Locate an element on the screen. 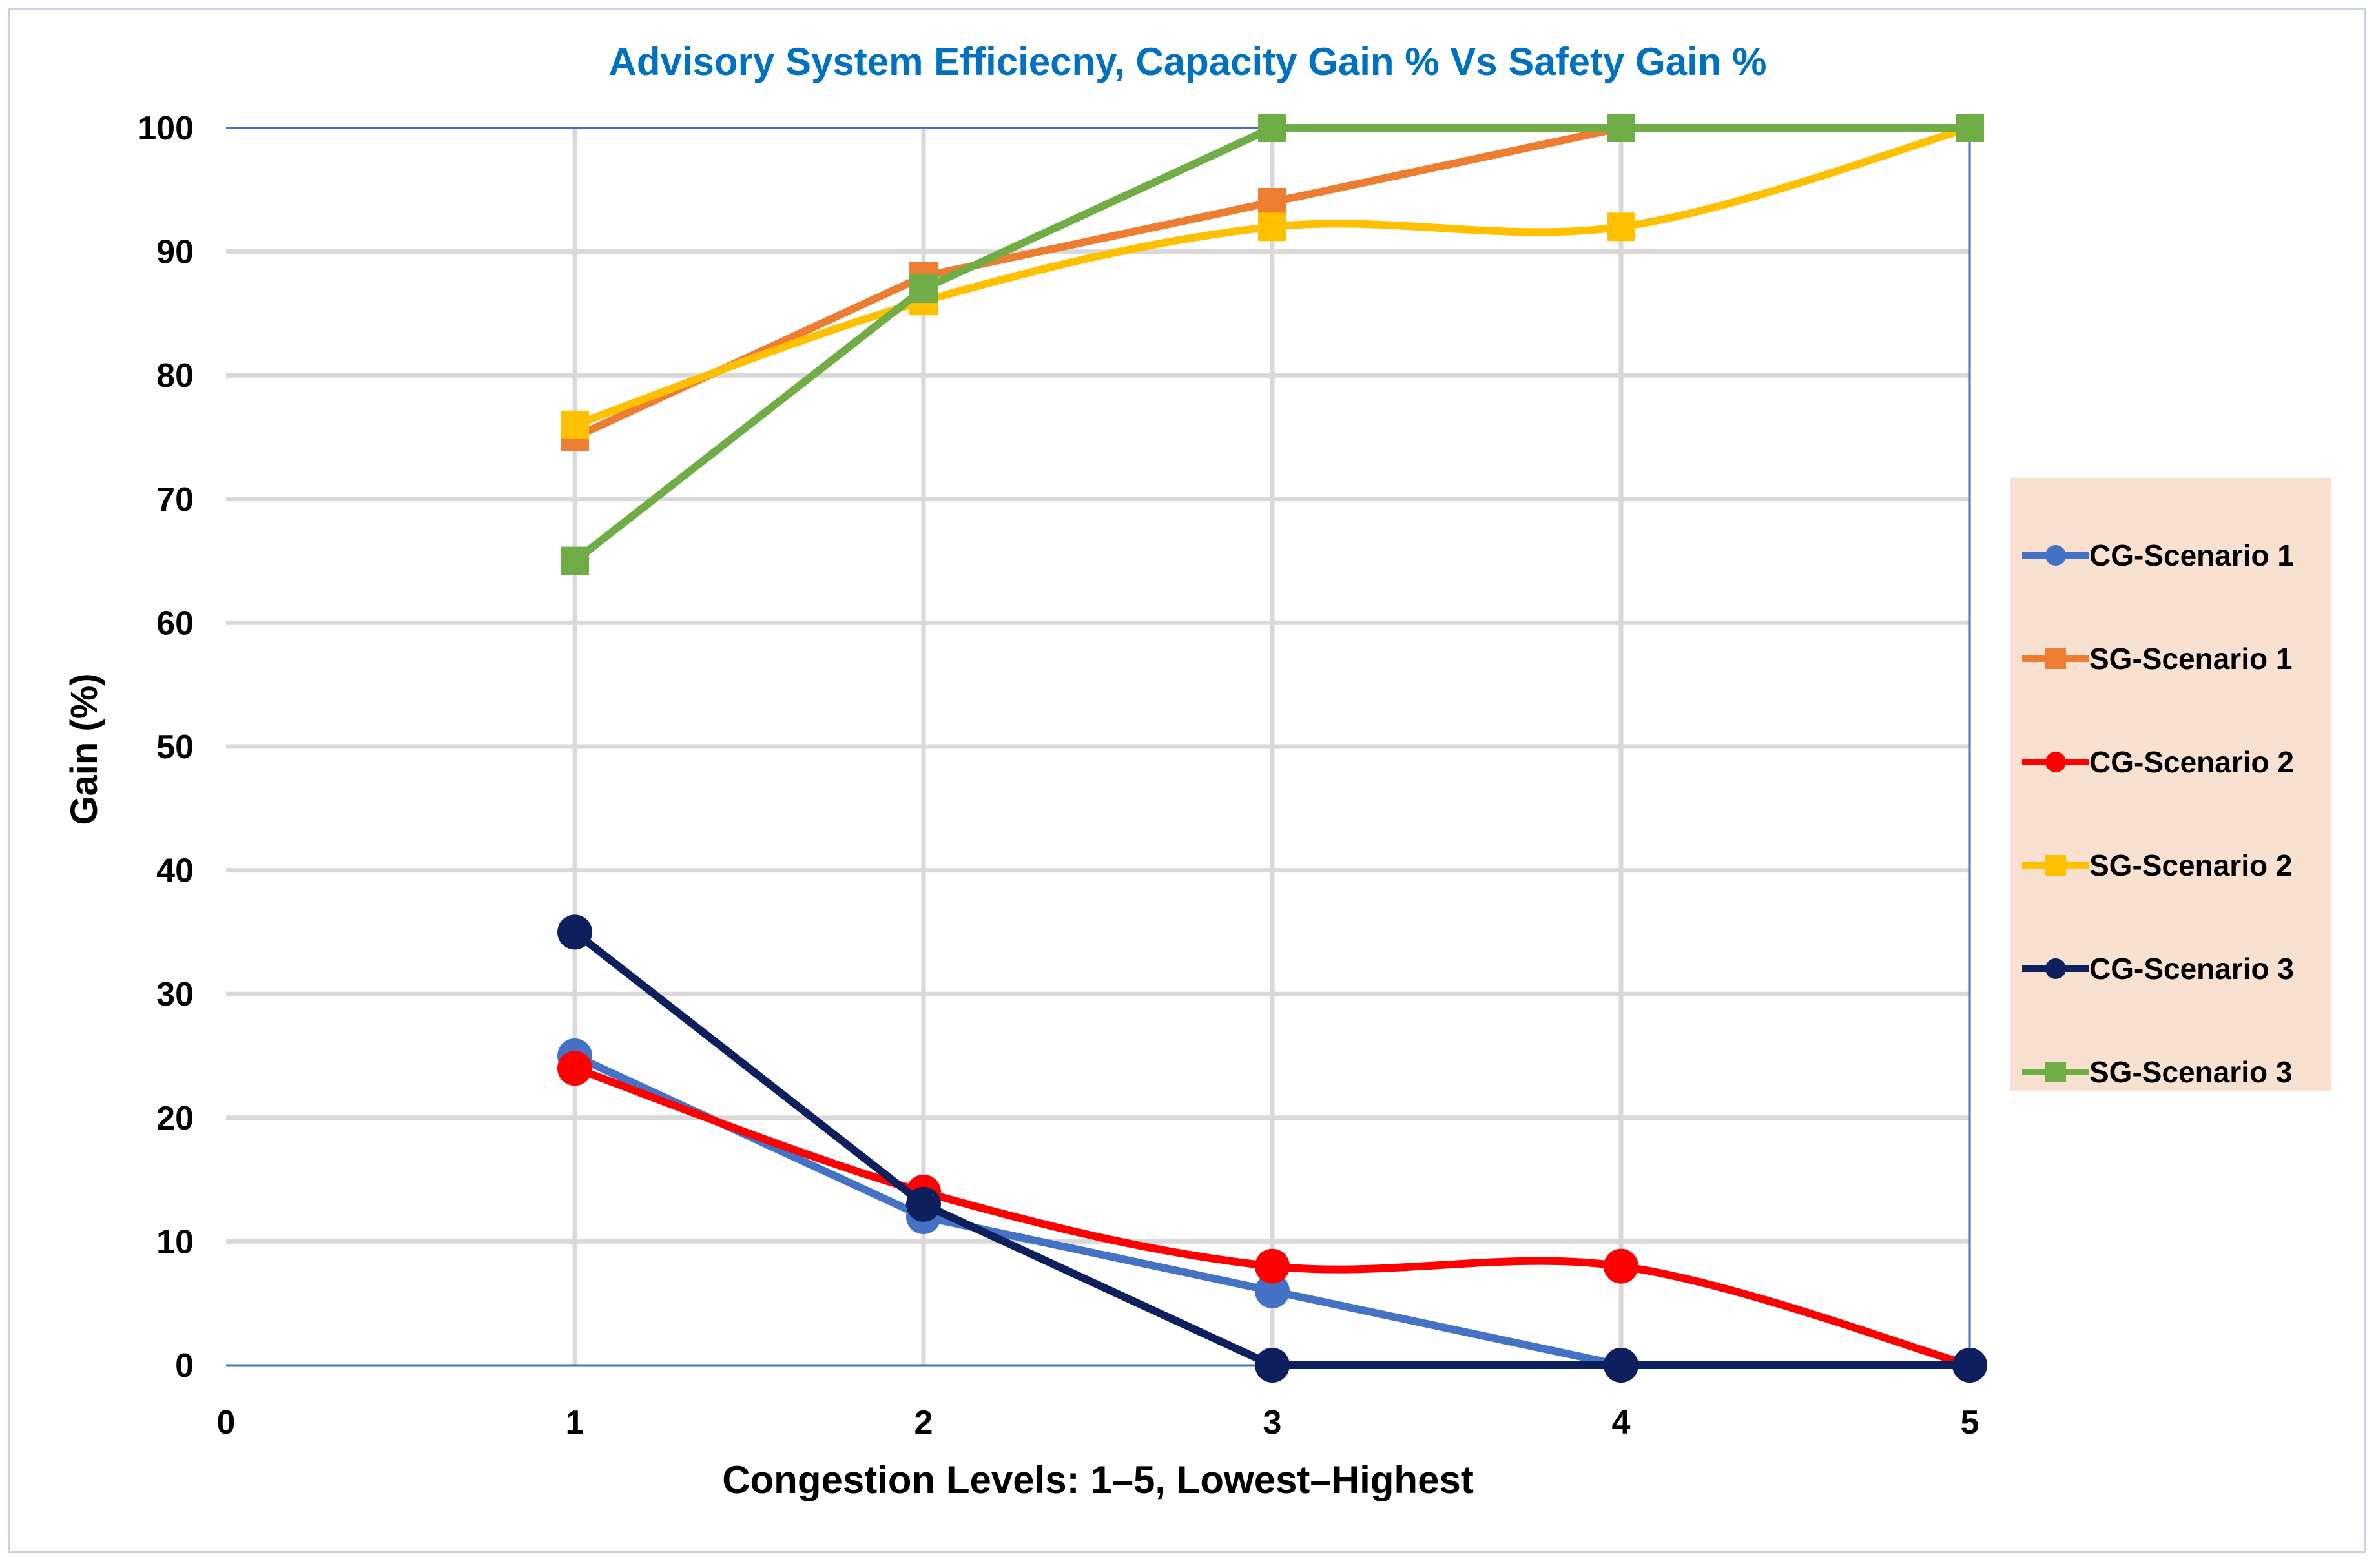  legend-item-sg-scenario-1: SG-Scenario 1 is located at coordinates (2170, 659).